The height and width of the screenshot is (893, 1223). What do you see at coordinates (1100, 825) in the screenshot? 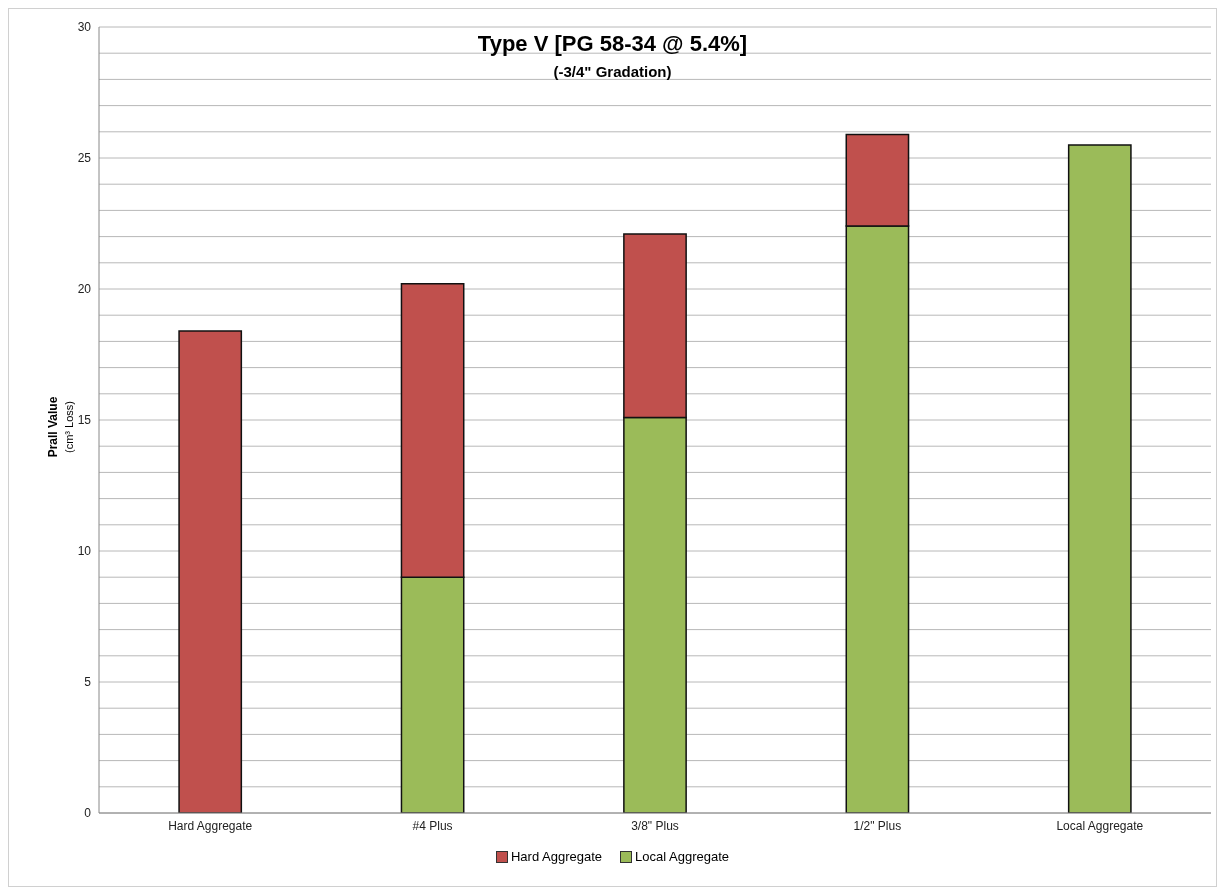
I see `x-tick-label: Local Aggregate` at bounding box center [1100, 825].